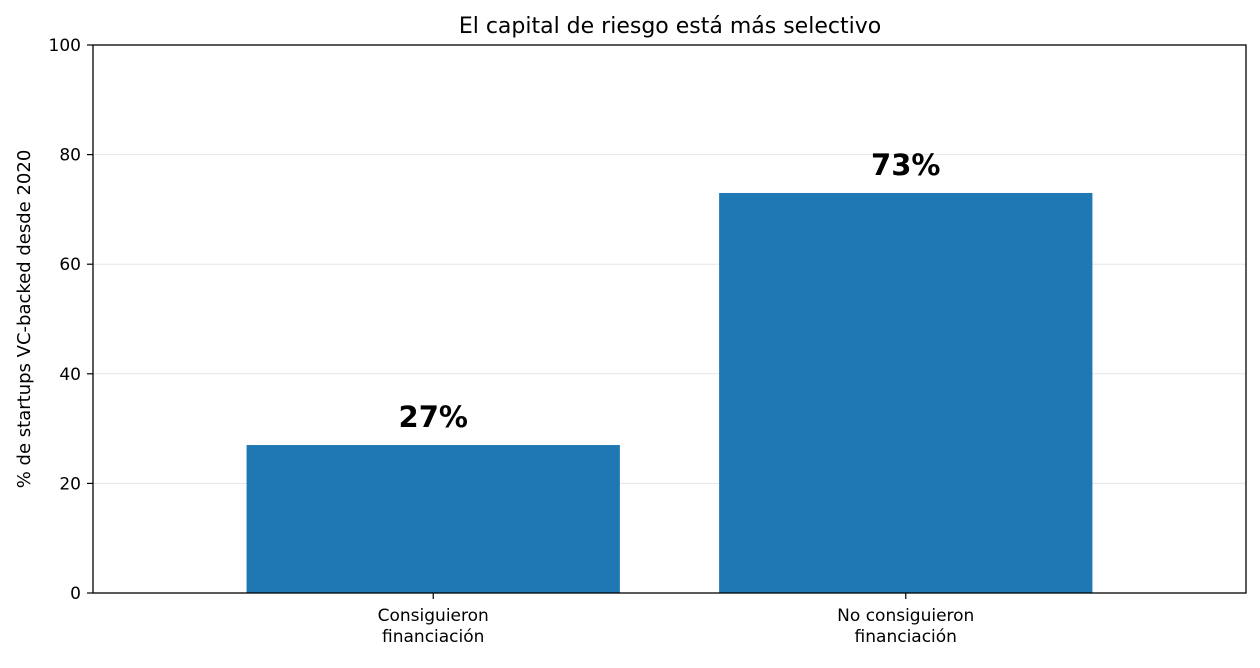 The image size is (1260, 668). I want to click on y-tick-label: 0, so click(75, 594).